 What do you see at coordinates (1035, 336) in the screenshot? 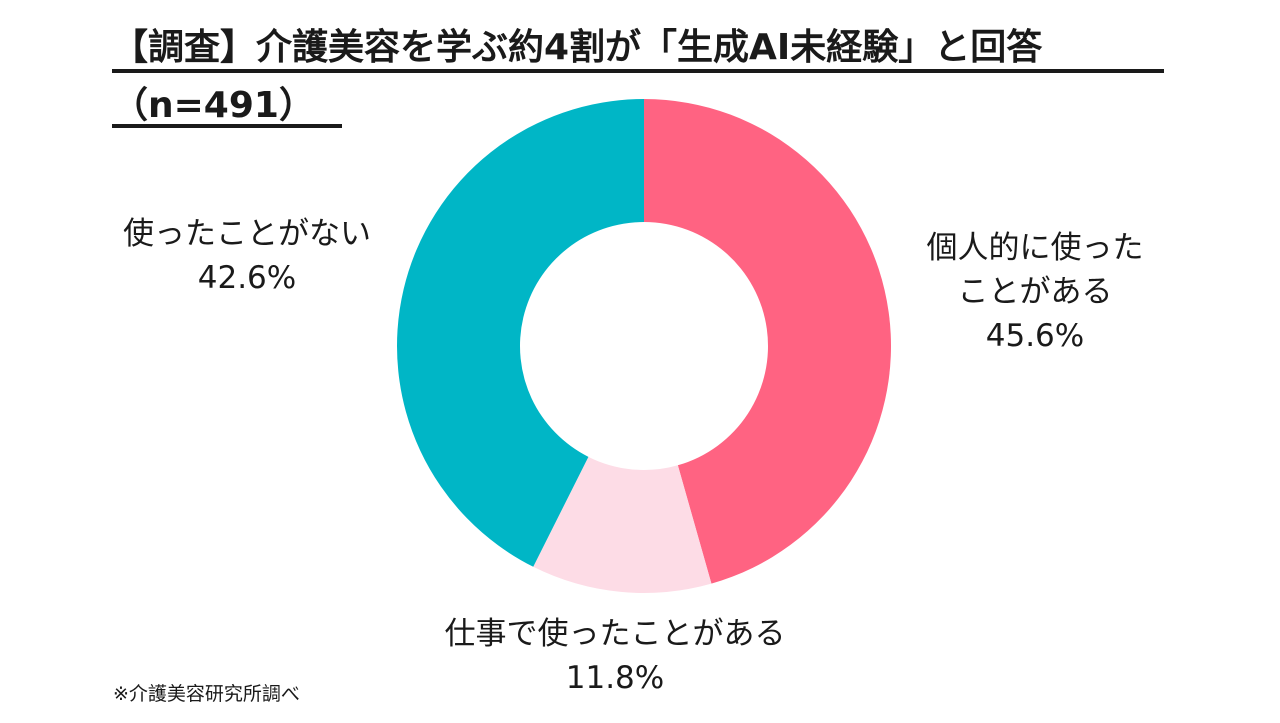
I see `slice-value-personal: 45.6%` at bounding box center [1035, 336].